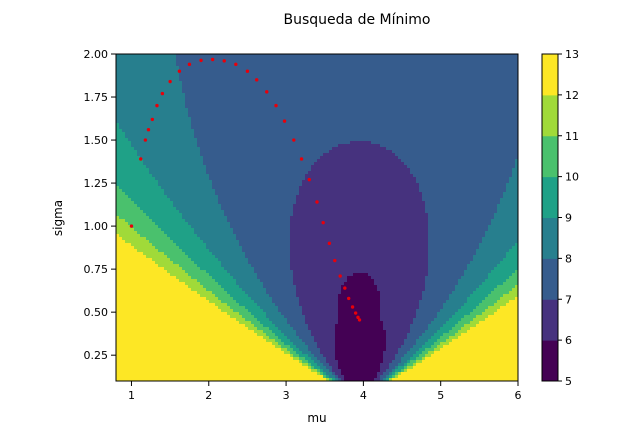 This screenshot has height=443, width=631. Describe the element at coordinates (96, 226) in the screenshot. I see `y-tick-label: 1.00` at that location.